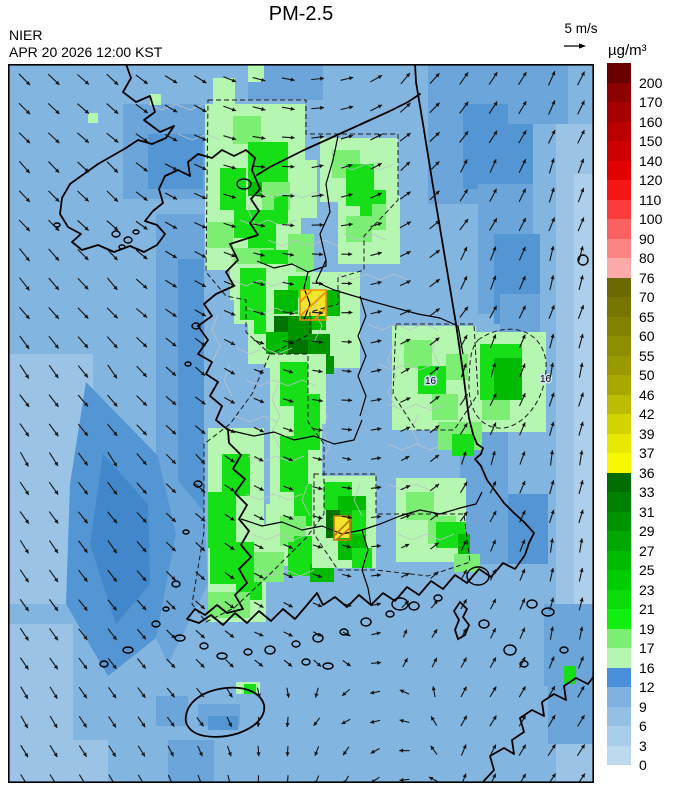 The image size is (673, 795). Describe the element at coordinates (321, 271) in the screenshot. I see `province-boundary` at that location.